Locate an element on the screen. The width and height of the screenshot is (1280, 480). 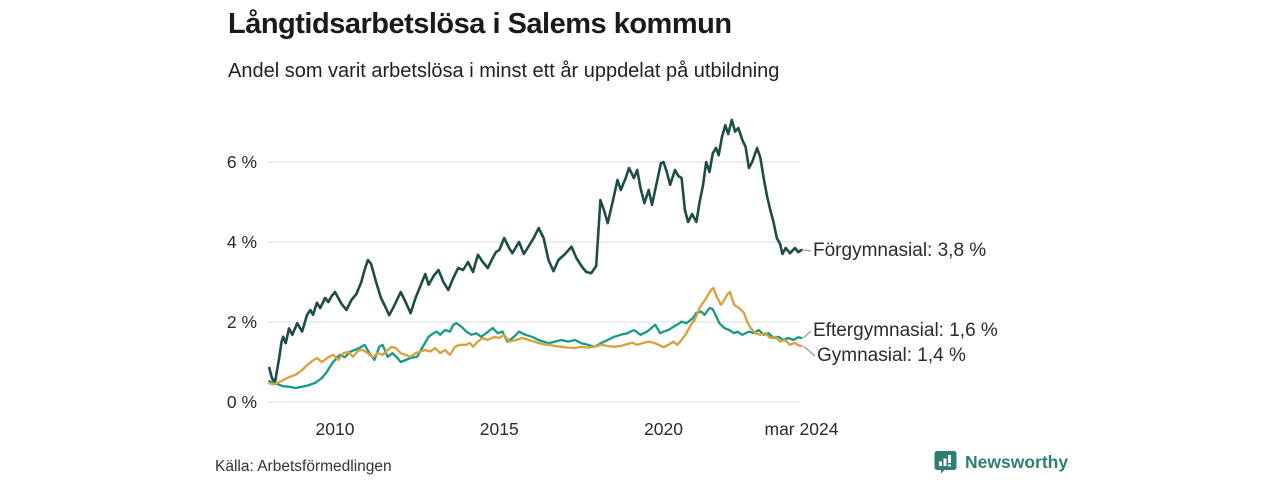
newsworthy-chart-bubble-icon is located at coordinates (945, 462).